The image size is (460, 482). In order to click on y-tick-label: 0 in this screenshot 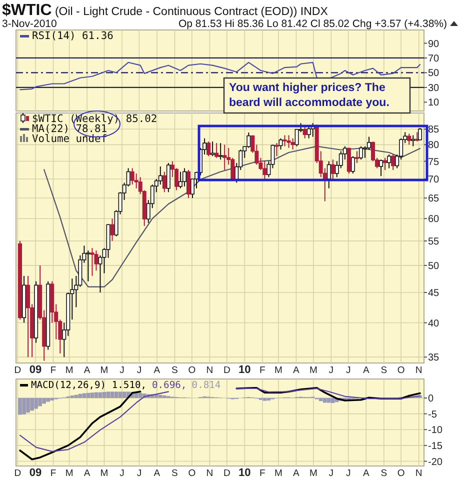, I will do `click(431, 398)`.